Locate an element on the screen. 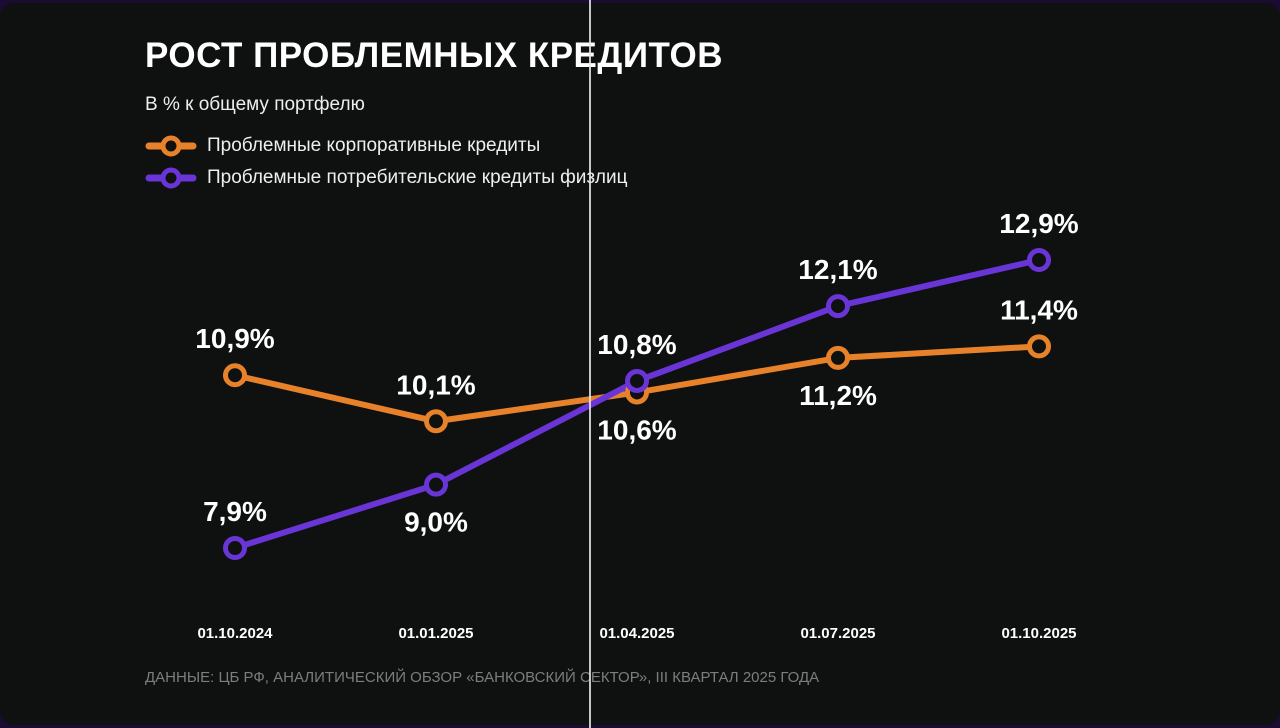 This screenshot has width=1280, height=728. x-tick-label: 01.10.2024 is located at coordinates (235, 633).